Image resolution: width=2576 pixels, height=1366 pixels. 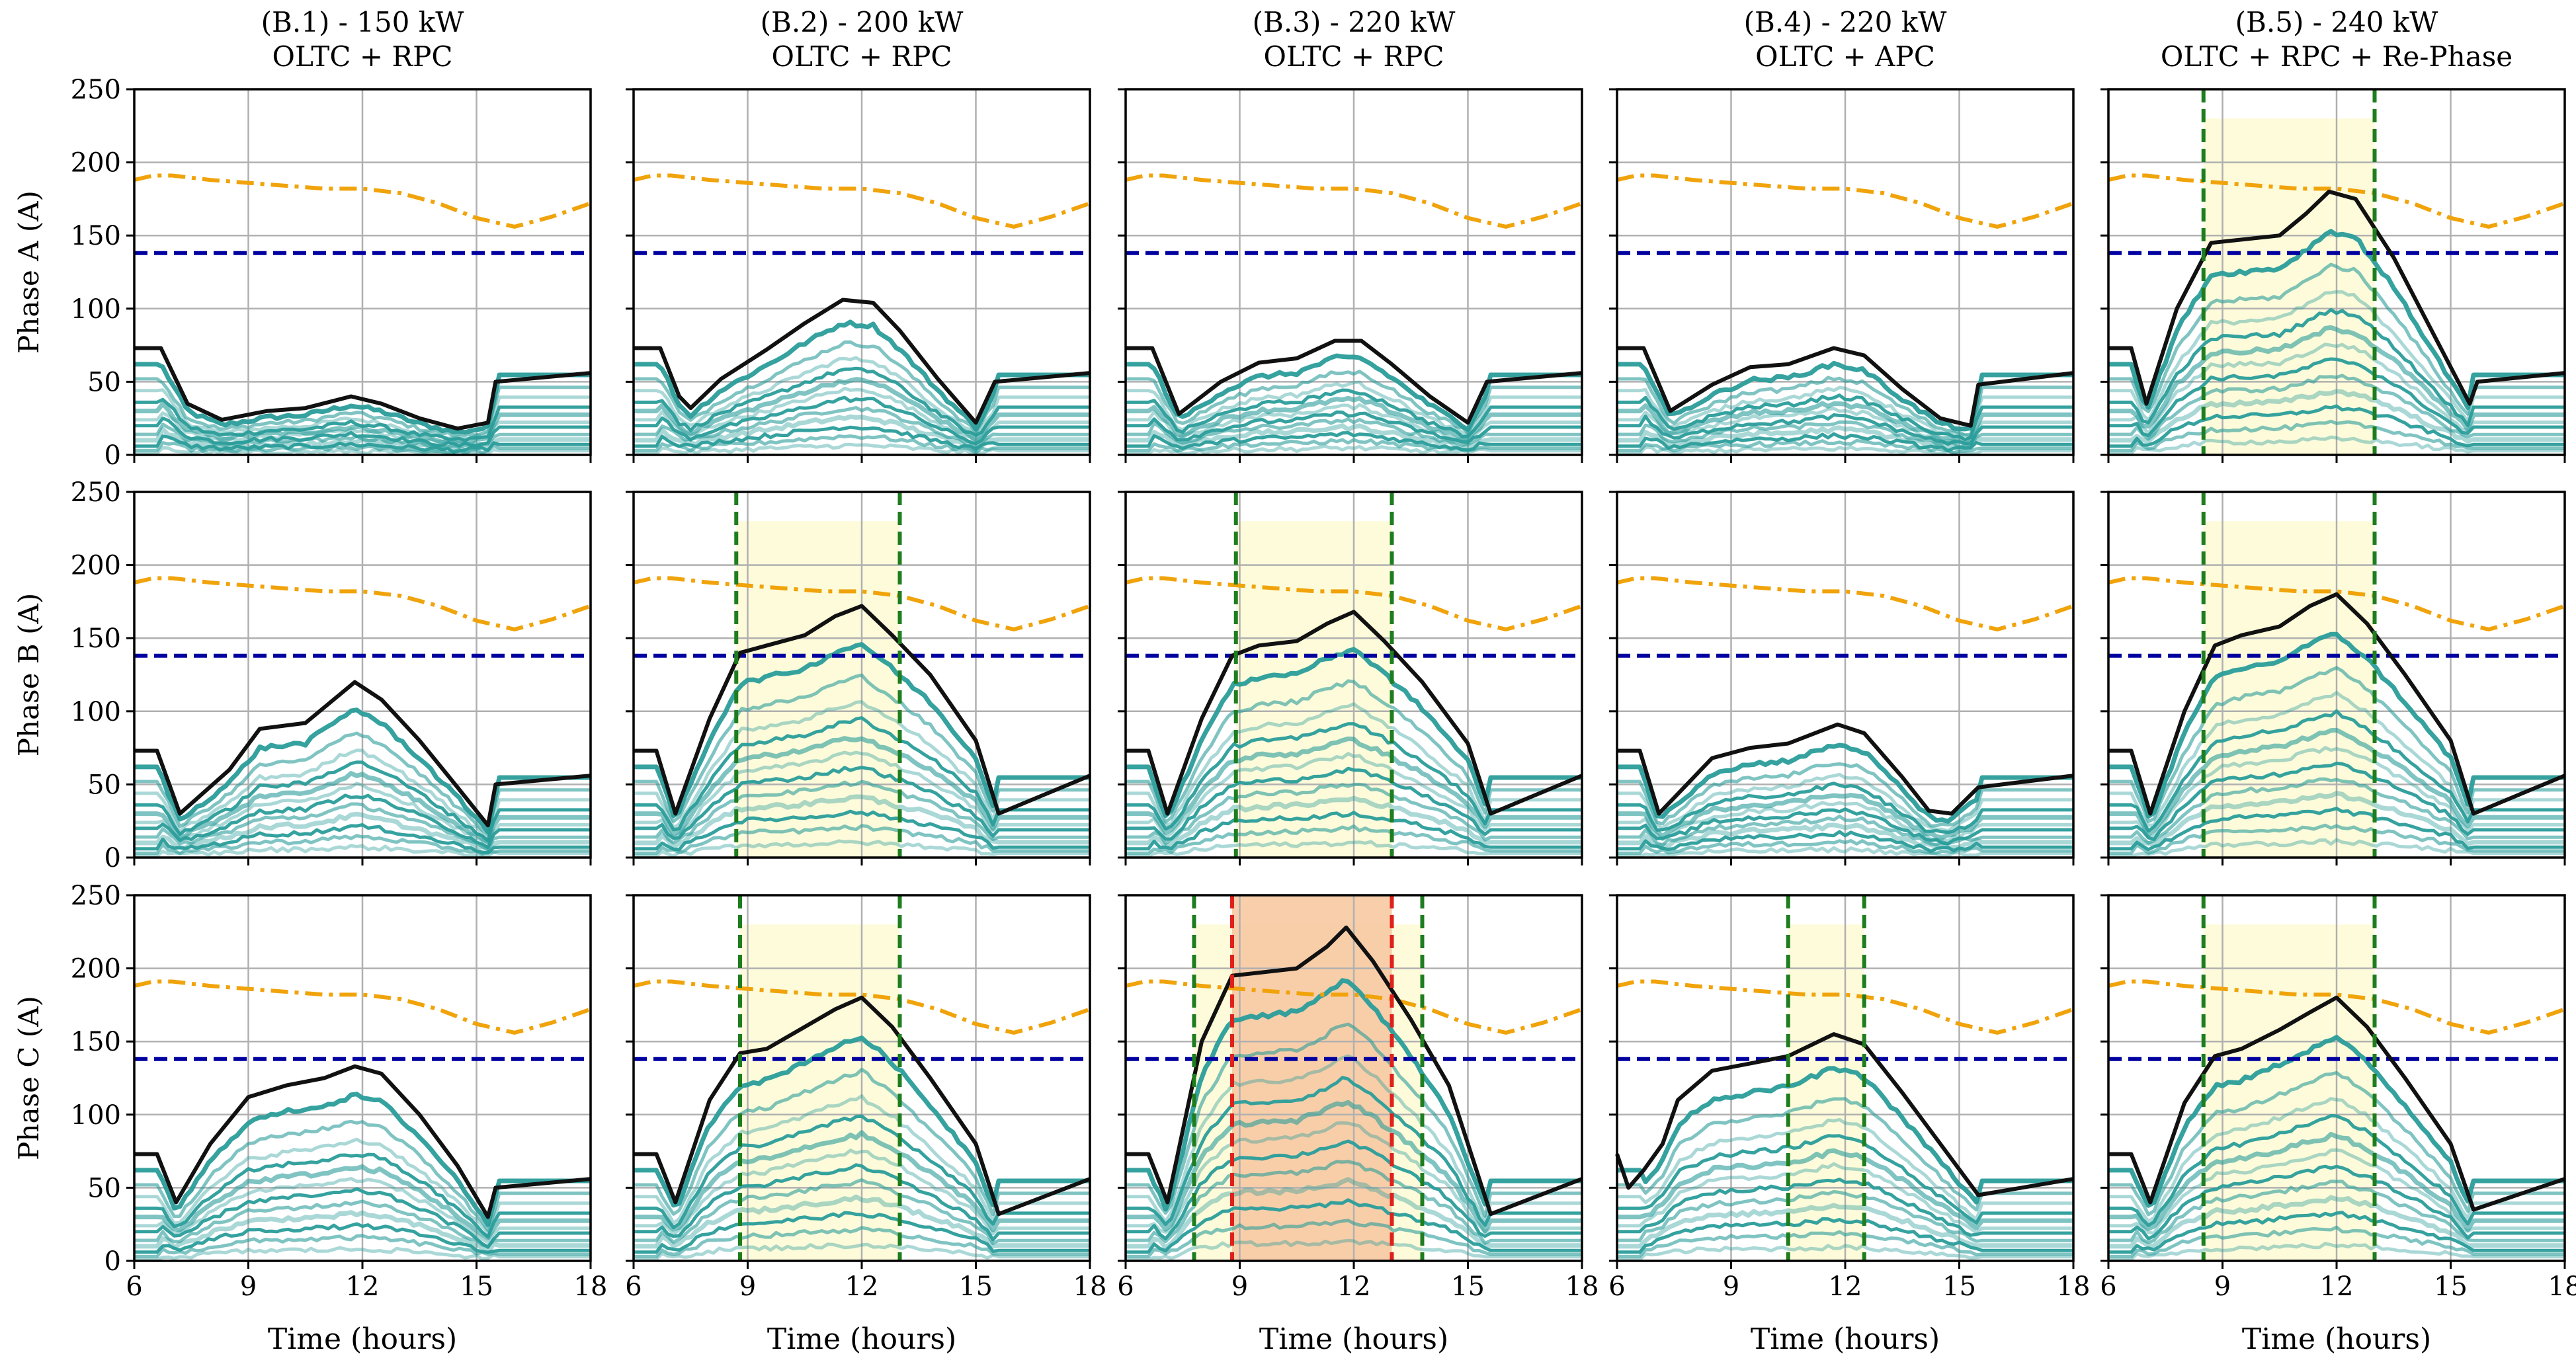 I want to click on panel-r1-c0: 0 50 100 150 200 250, so click(x=331, y=675).